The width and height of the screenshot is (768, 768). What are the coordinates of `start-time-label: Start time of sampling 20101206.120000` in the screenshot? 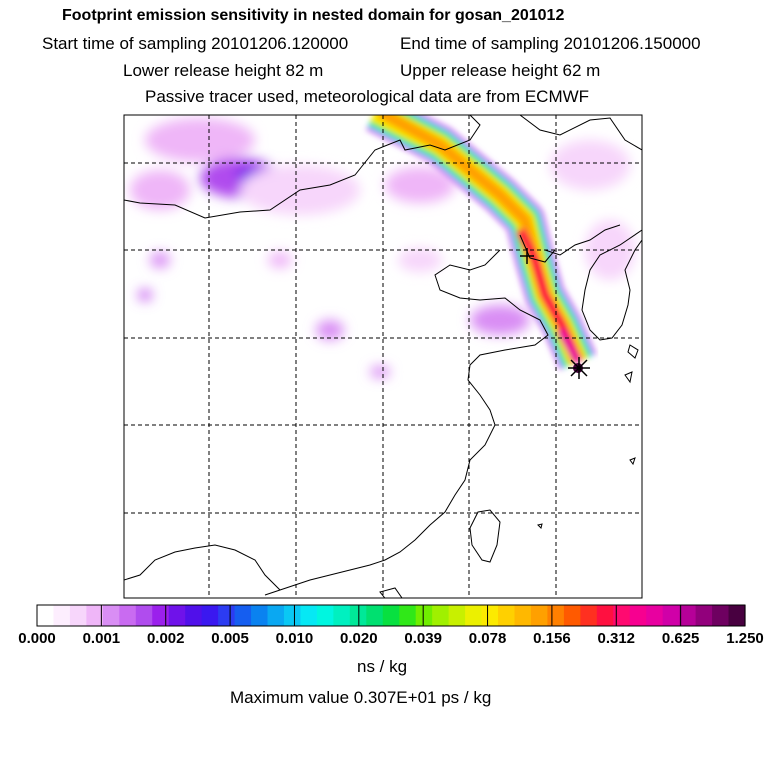 It's located at (195, 43).